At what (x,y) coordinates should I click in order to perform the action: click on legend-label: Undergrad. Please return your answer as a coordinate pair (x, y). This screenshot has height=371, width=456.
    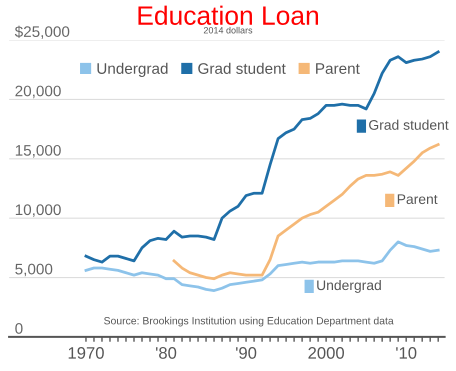
    Looking at the image, I should click on (132, 69).